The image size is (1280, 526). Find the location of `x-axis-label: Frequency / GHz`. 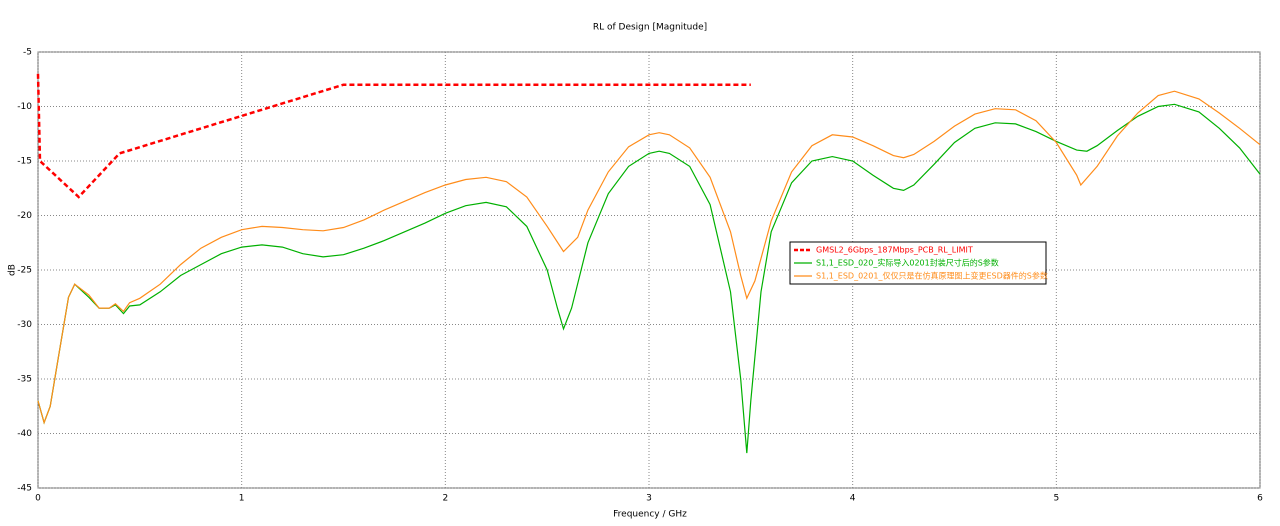

x-axis-label: Frequency / GHz is located at coordinates (650, 515).